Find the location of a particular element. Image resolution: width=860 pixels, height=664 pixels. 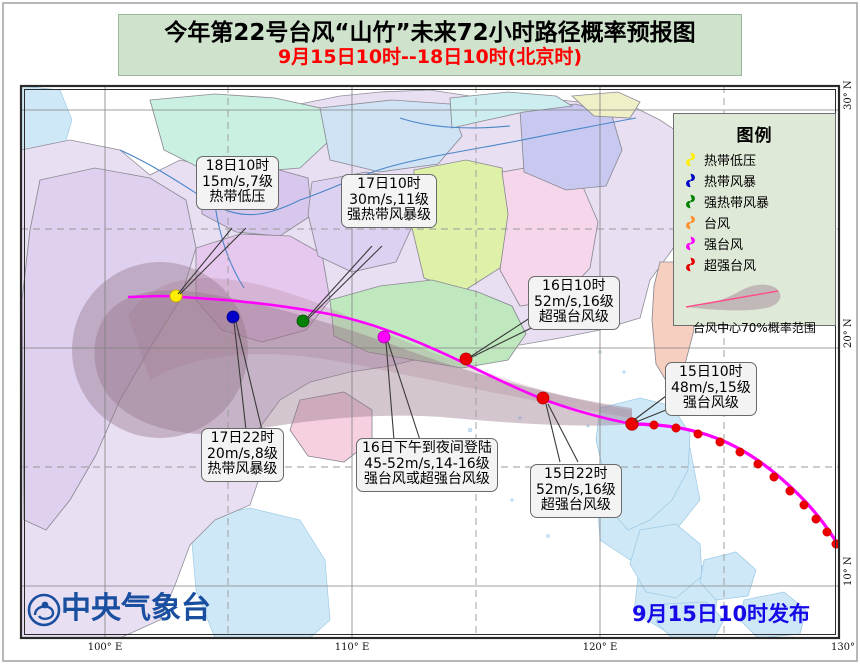

axis-tick-bottom: 100° E is located at coordinates (105, 647).